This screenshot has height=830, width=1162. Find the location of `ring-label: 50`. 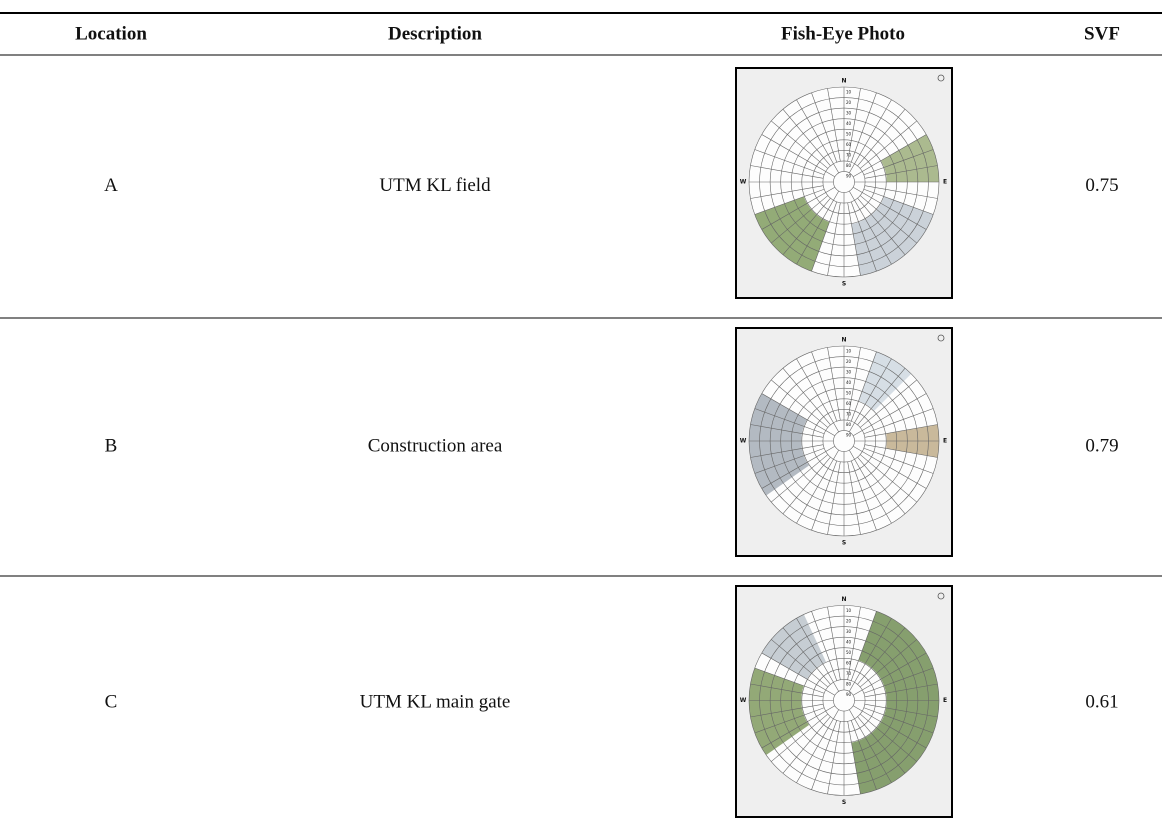

ring-label: 50 is located at coordinates (849, 652).